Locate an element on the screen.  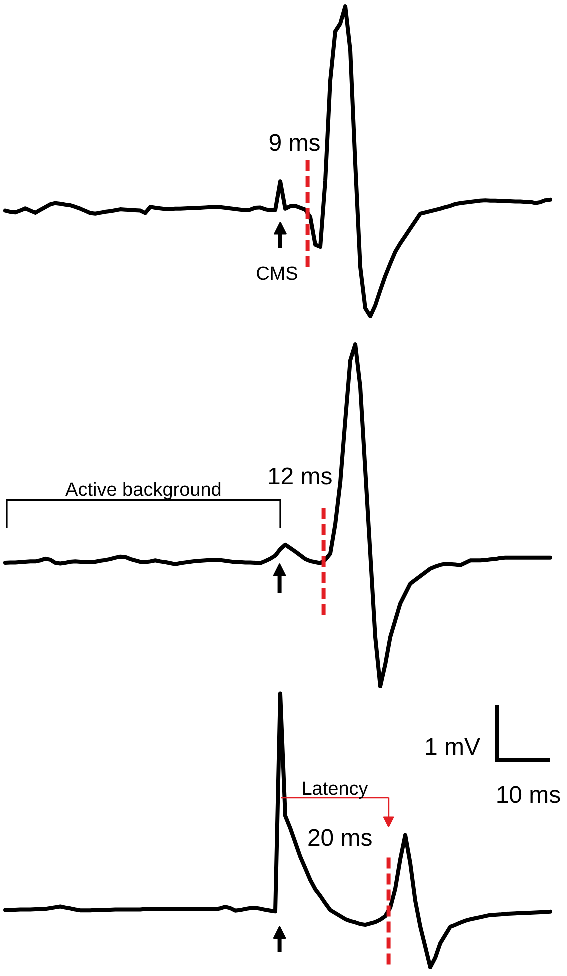
text: 20 ms is located at coordinates (340, 838).